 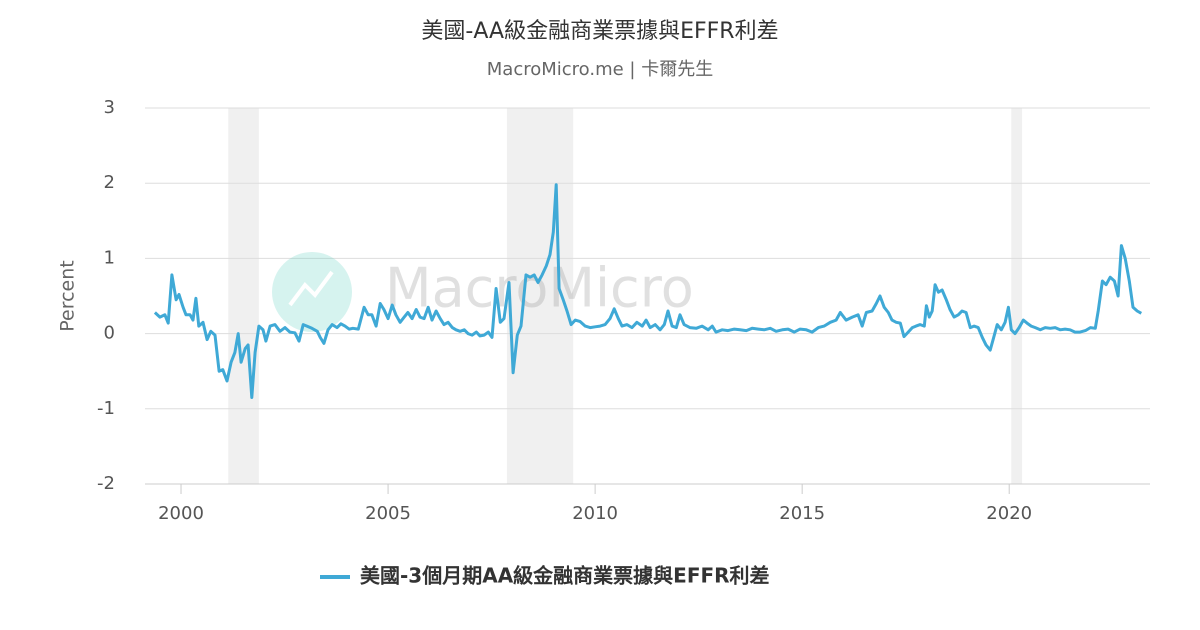 I want to click on watermark: MacroMicro, so click(x=483, y=292).